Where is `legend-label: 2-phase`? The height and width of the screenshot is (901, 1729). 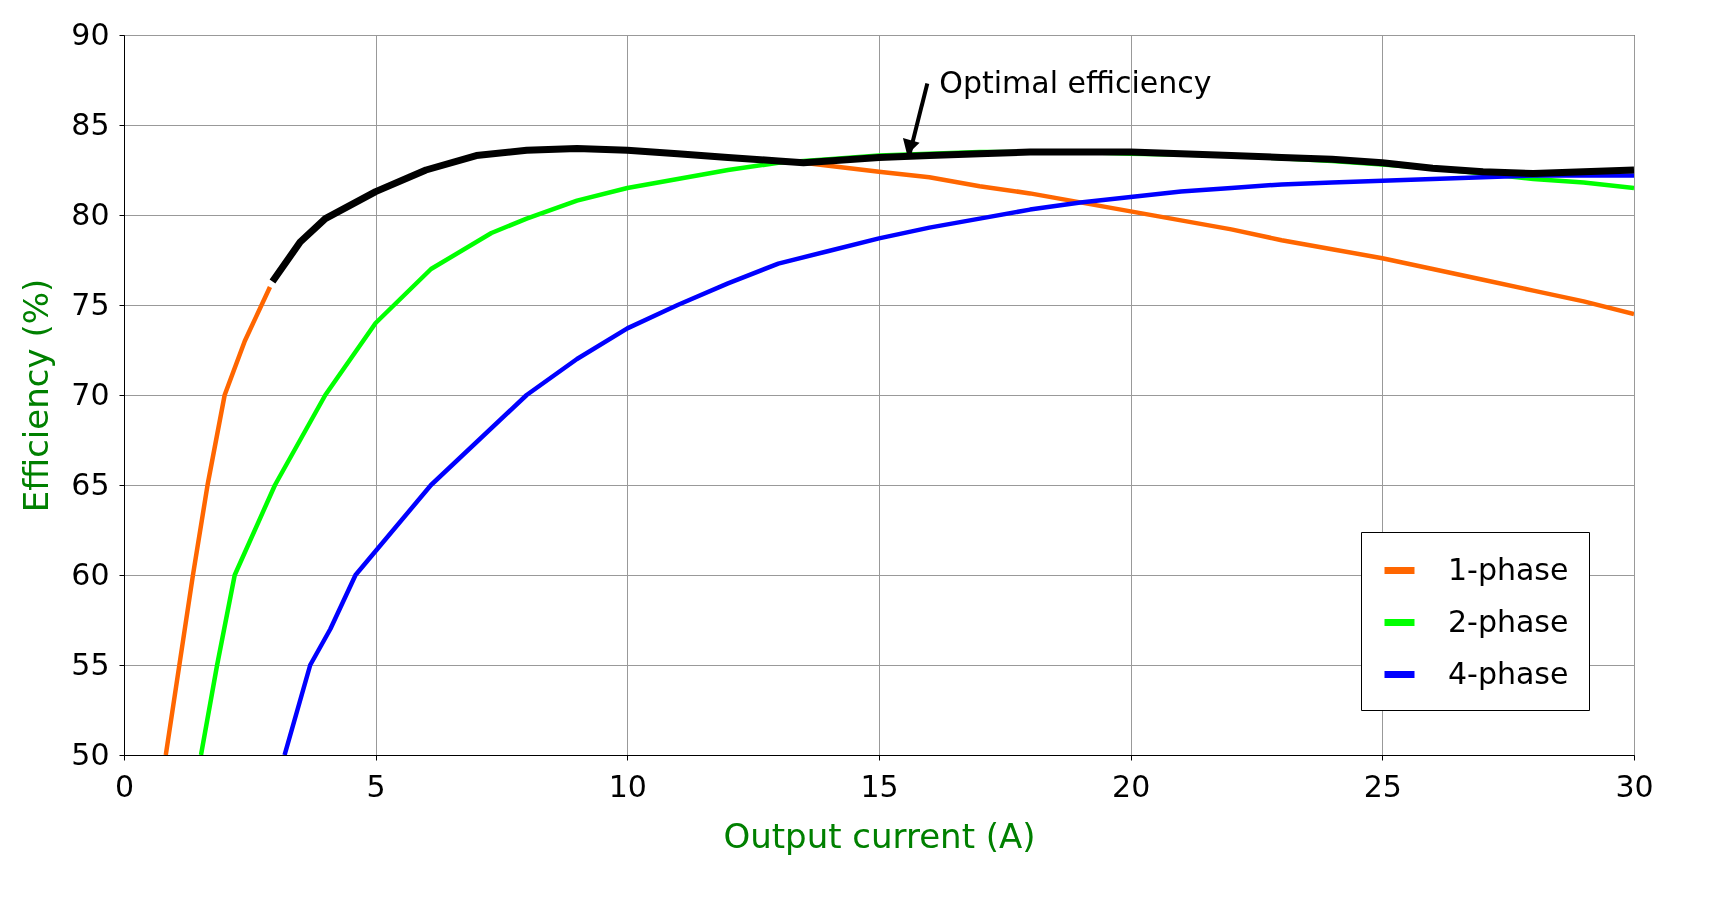 legend-label: 2-phase is located at coordinates (1508, 621).